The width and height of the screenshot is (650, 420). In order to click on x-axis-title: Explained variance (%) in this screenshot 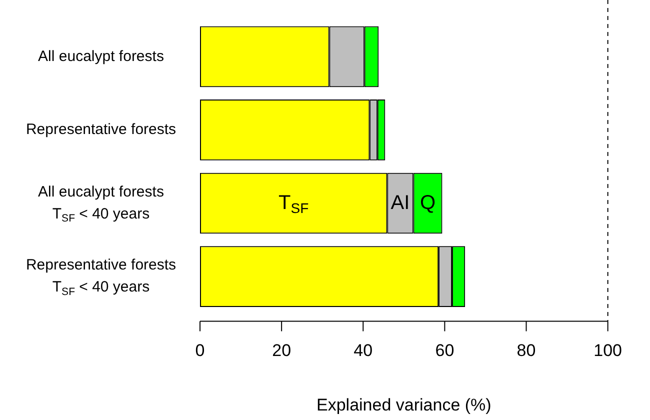, I will do `click(404, 404)`.